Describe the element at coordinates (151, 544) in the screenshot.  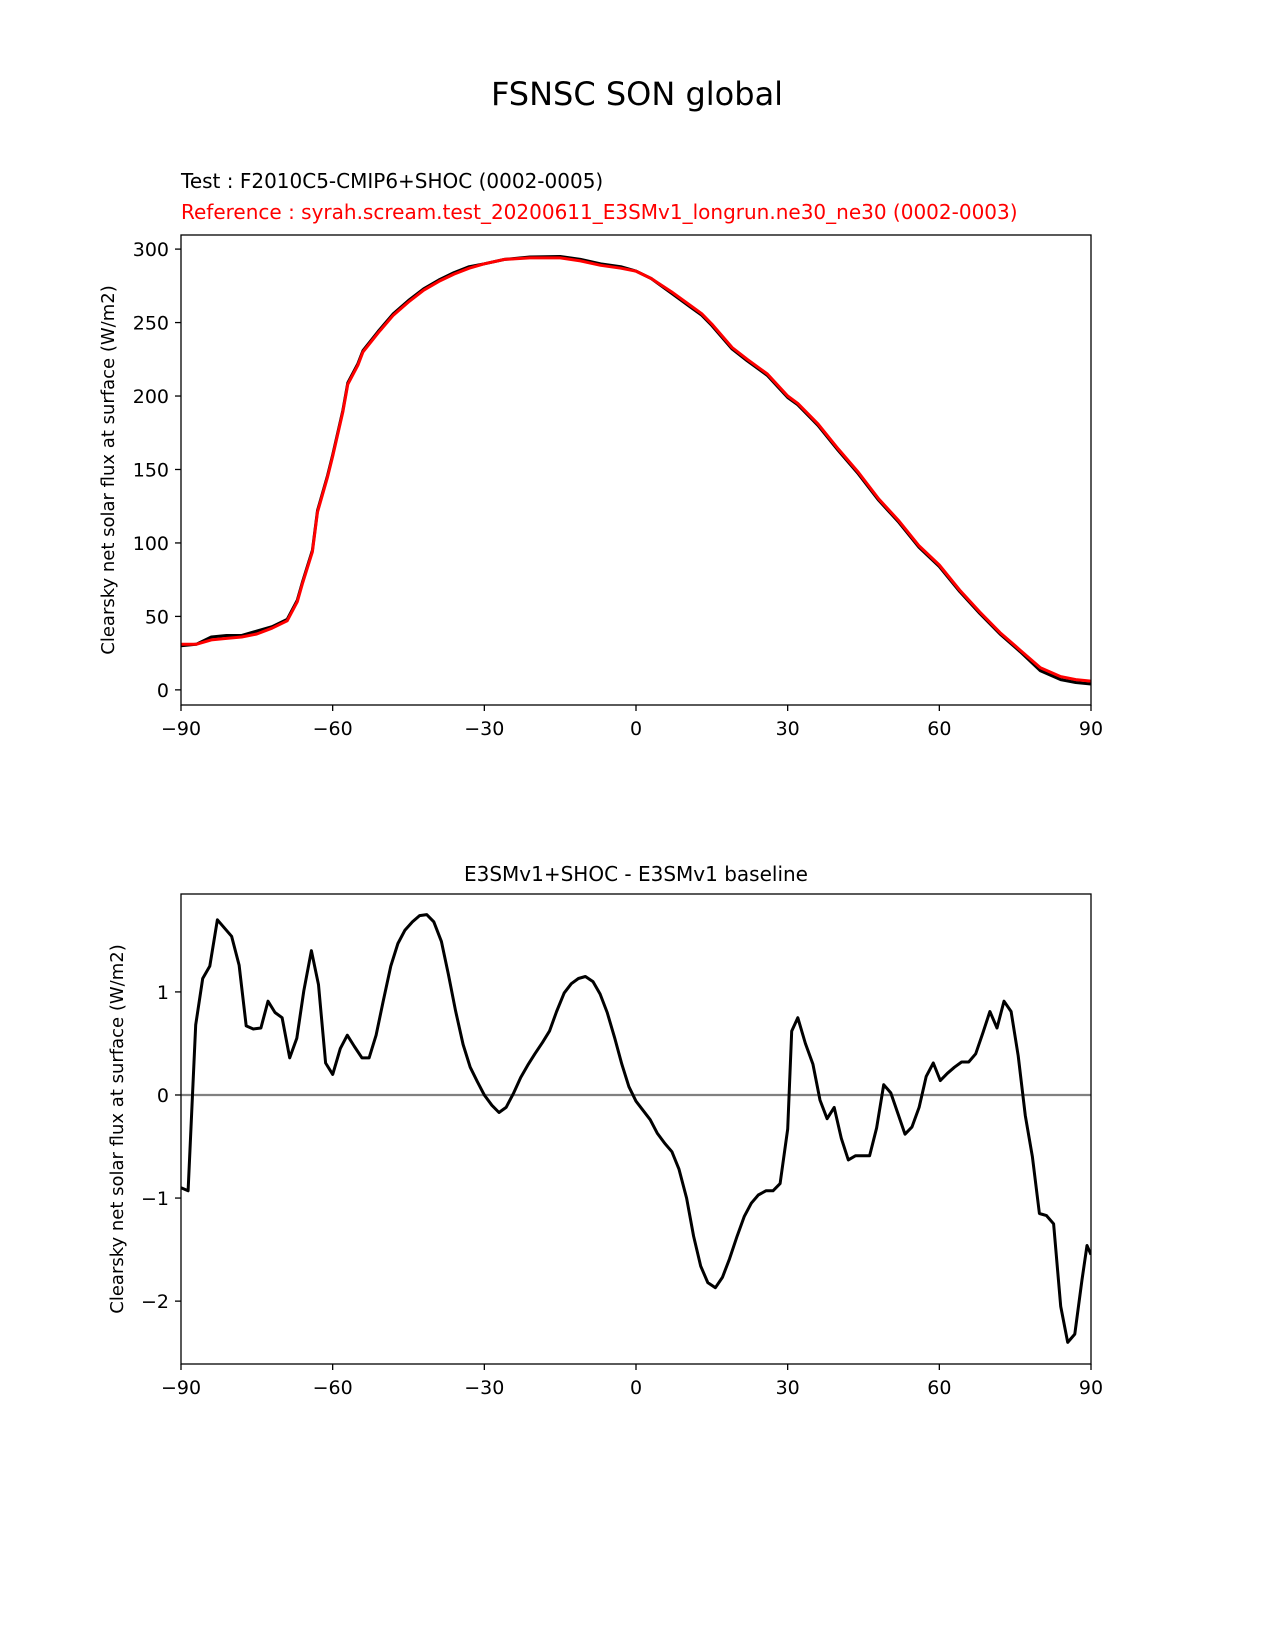
I see `y-tick-label: 100` at that location.